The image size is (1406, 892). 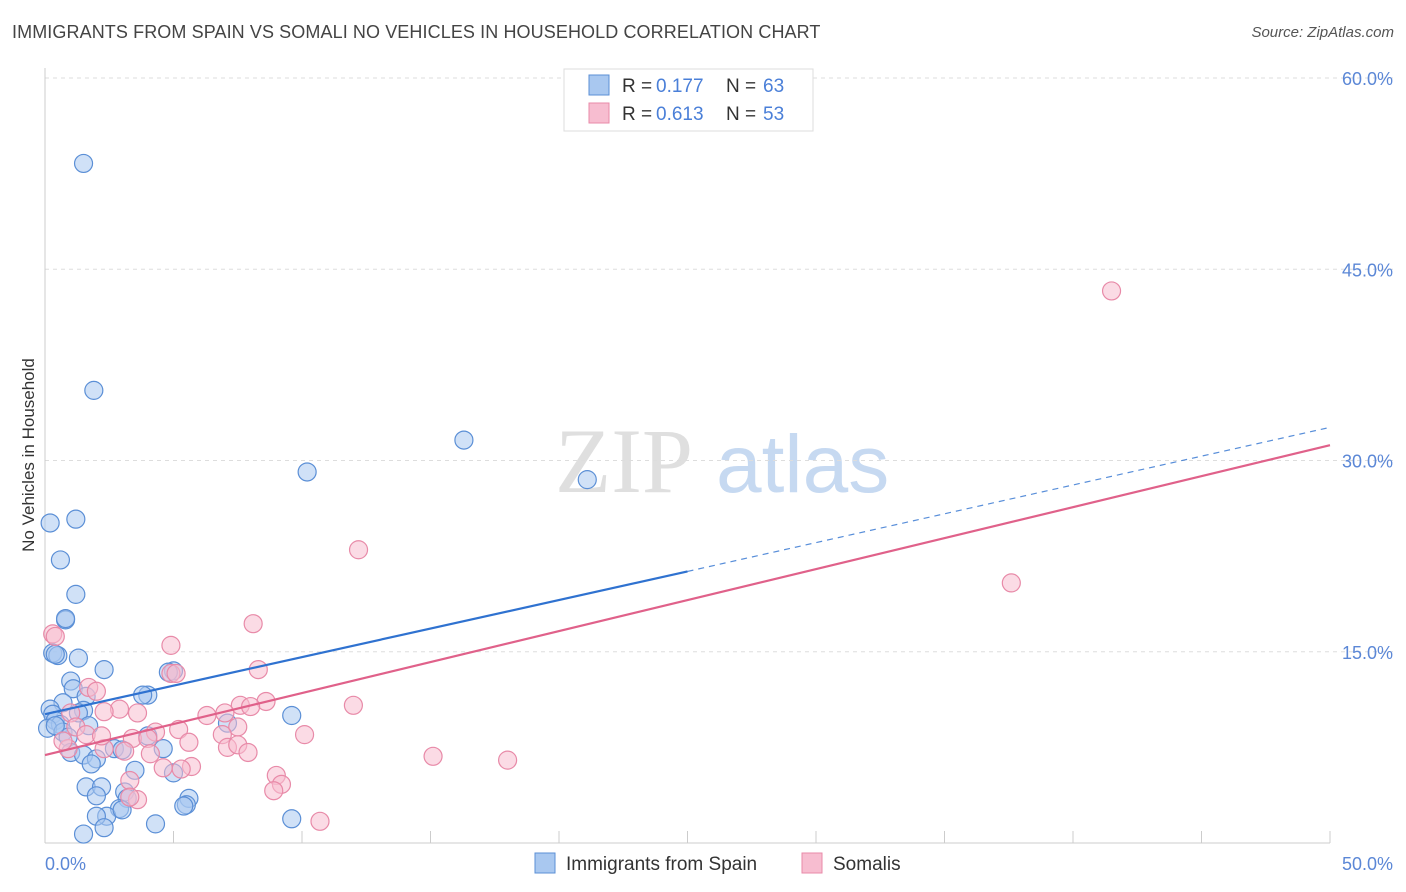 I want to click on bottom-legend-label-somalis: Somalis, so click(x=867, y=864).